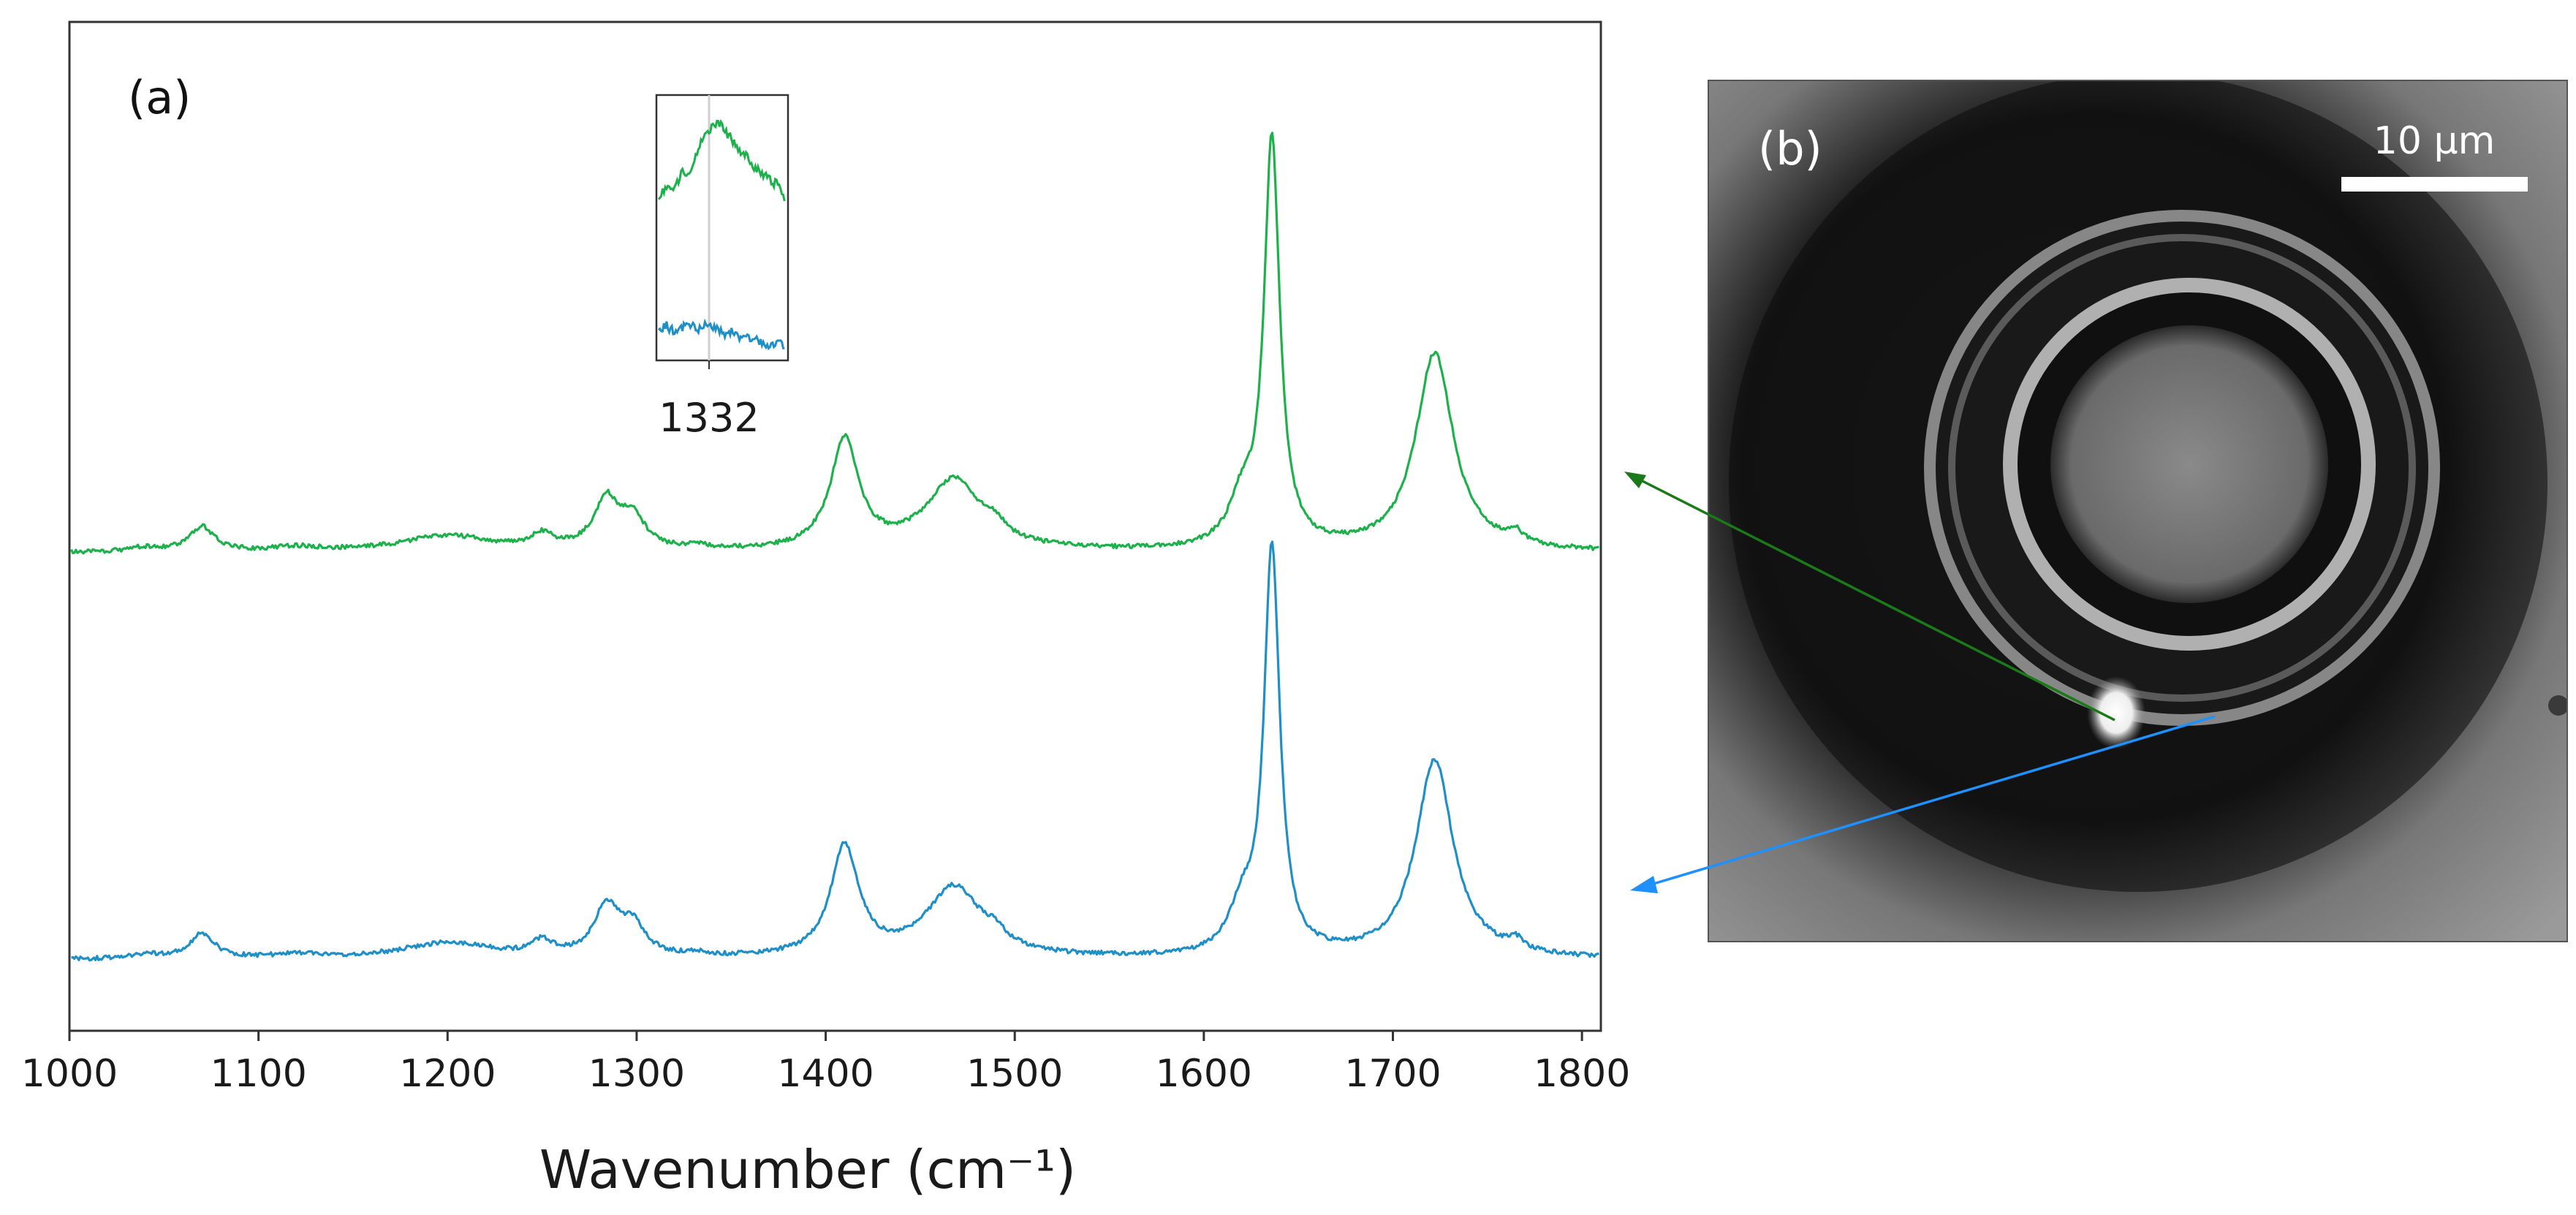 The width and height of the screenshot is (2576, 1215). I want to click on x-tick-label-1000: 1000, so click(69, 1074).